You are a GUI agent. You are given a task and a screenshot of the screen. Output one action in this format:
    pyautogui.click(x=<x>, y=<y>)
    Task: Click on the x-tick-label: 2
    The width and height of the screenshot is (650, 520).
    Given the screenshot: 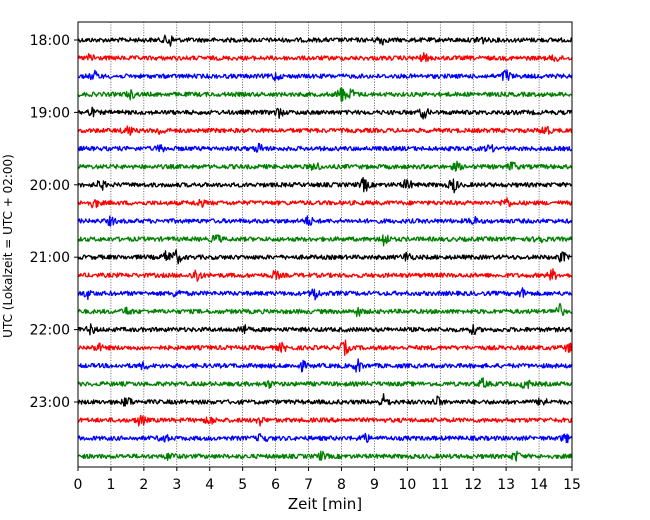 What is the action you would take?
    pyautogui.click(x=143, y=485)
    